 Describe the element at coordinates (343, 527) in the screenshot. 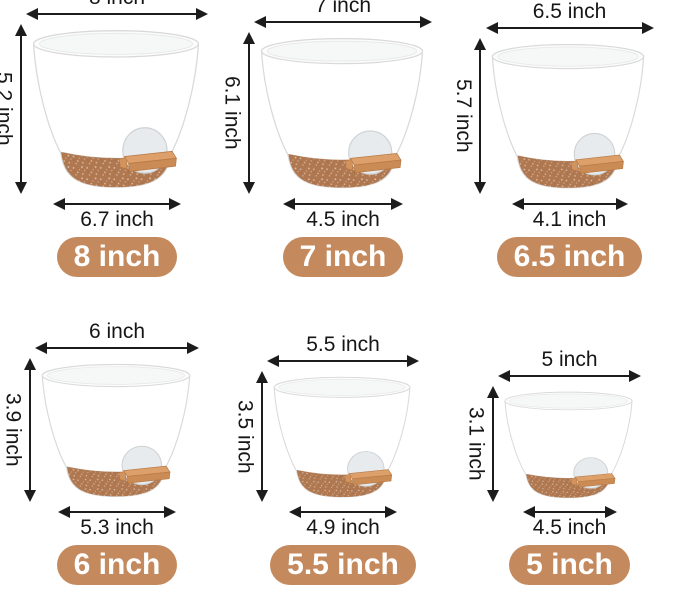

I see `bottom-width-label: 4.9 inch` at that location.